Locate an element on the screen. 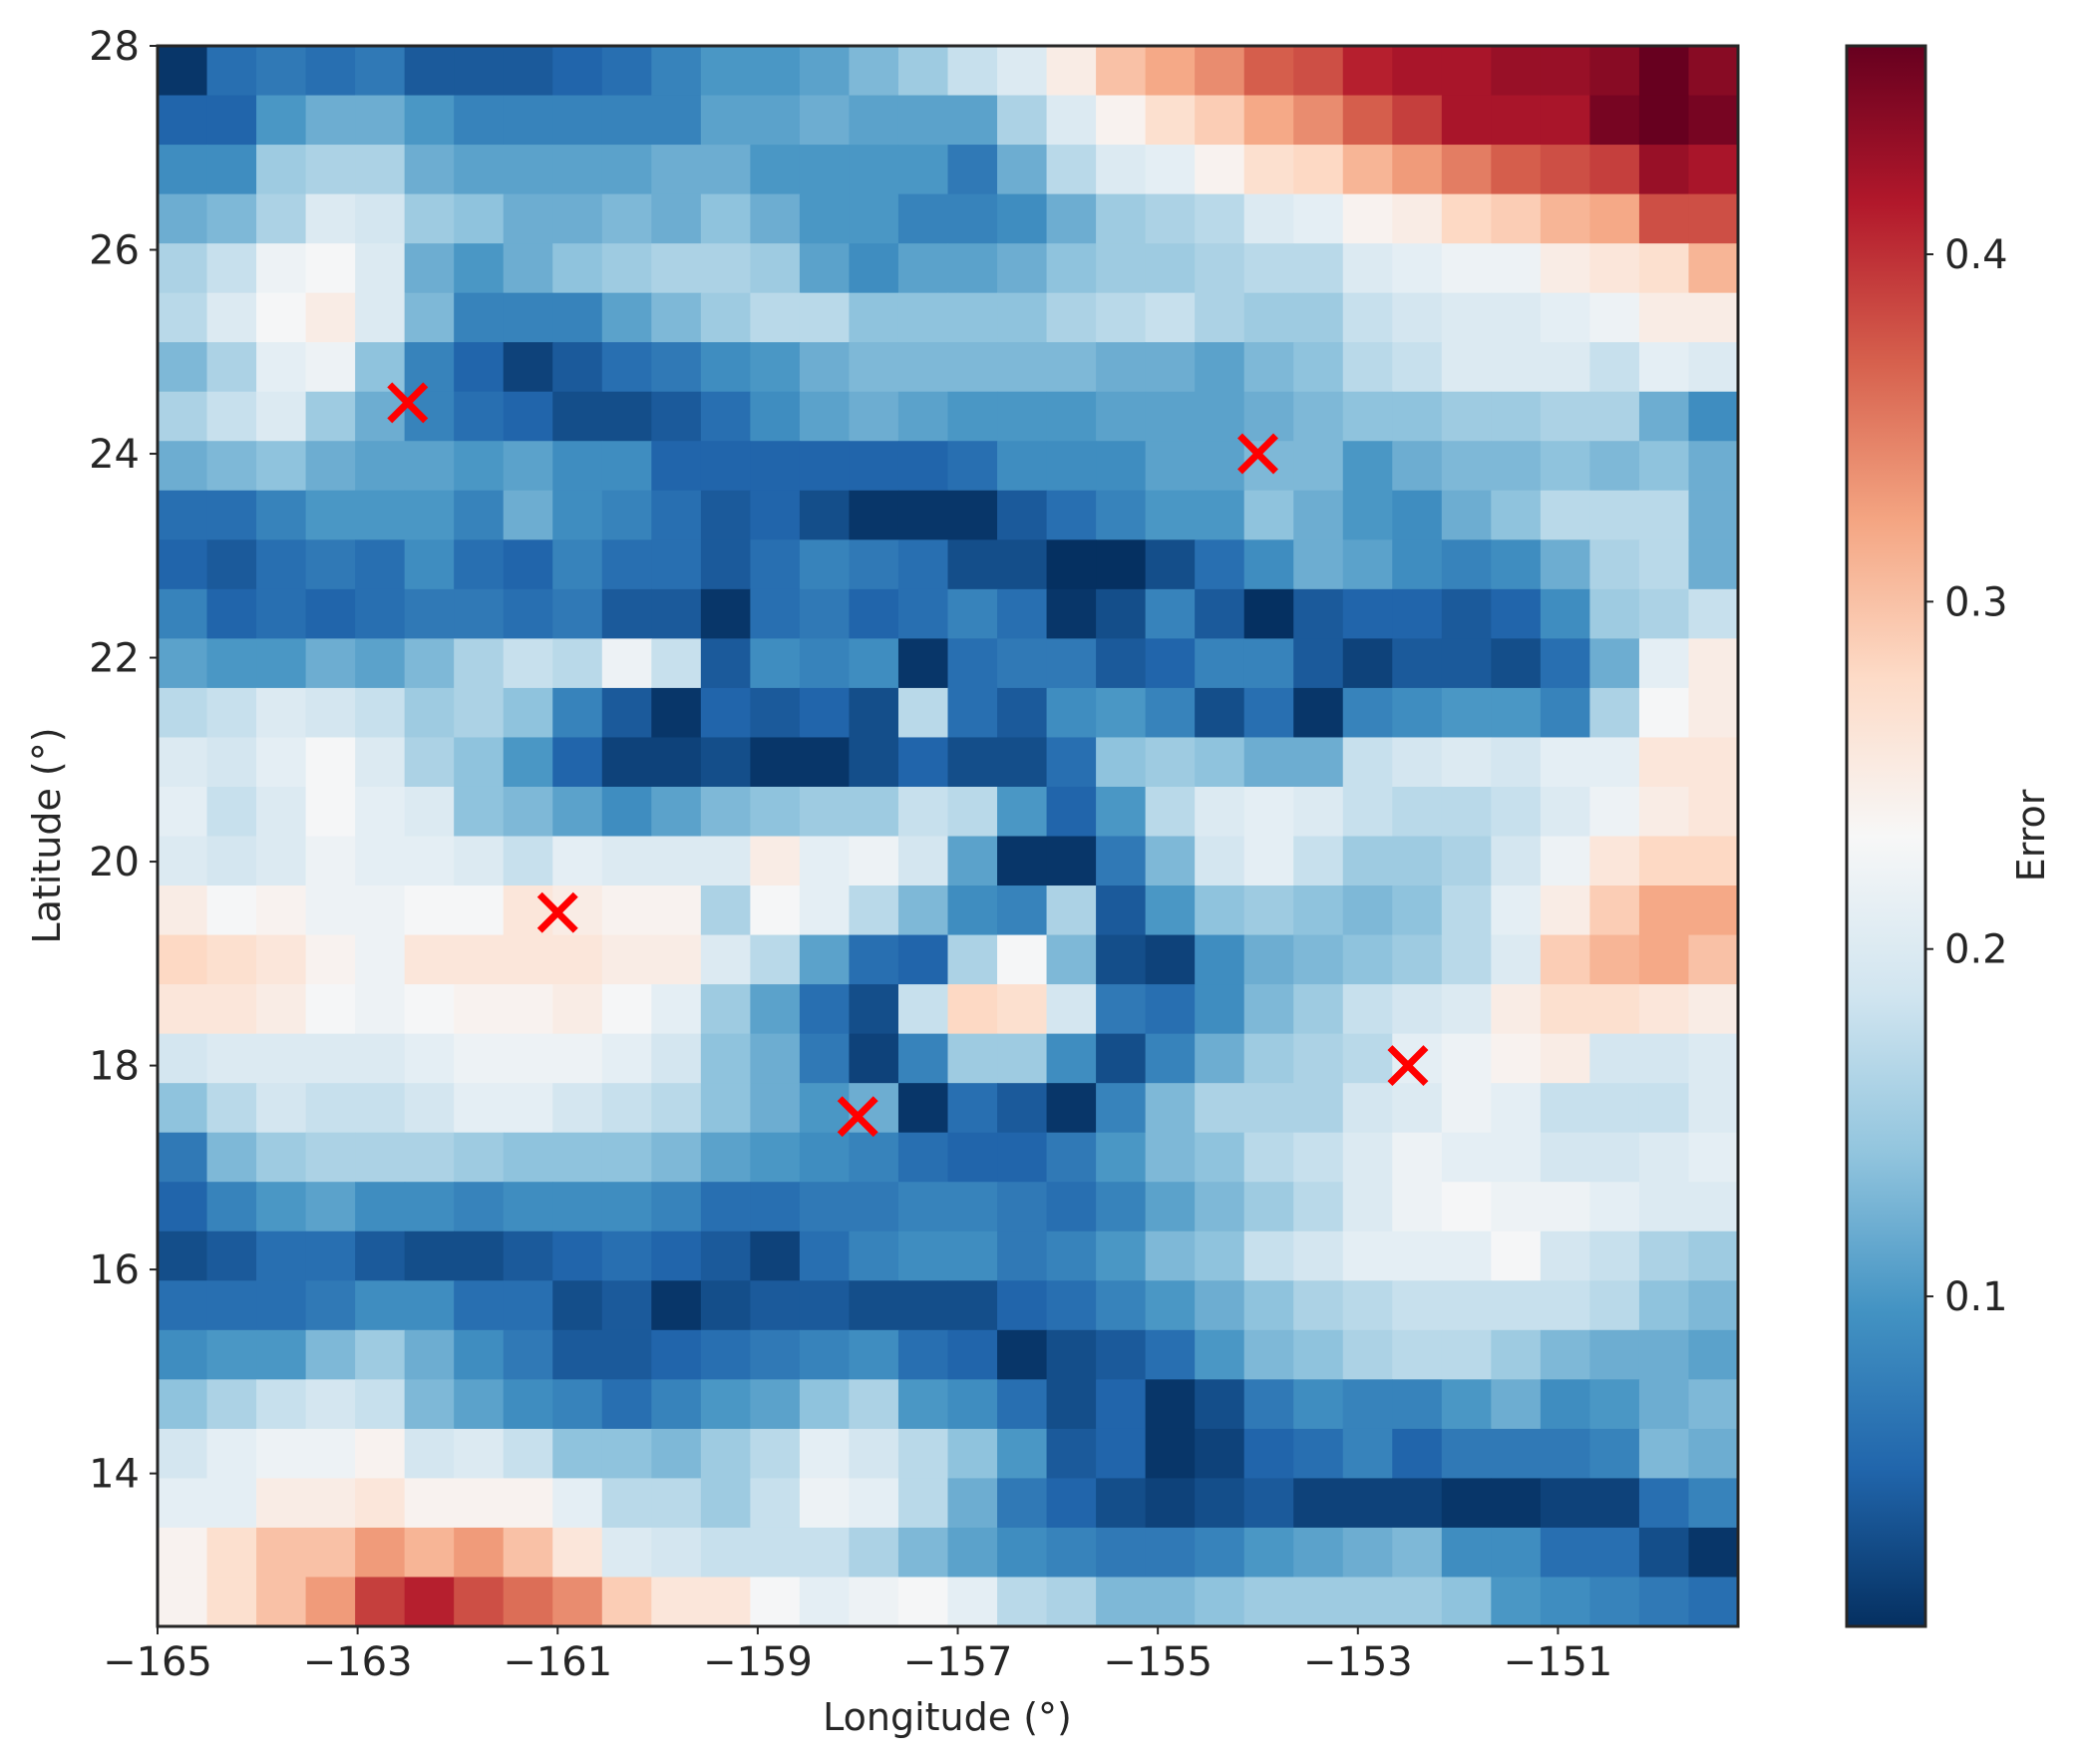  colorbar-tick-label: 0.2 is located at coordinates (1976, 950).